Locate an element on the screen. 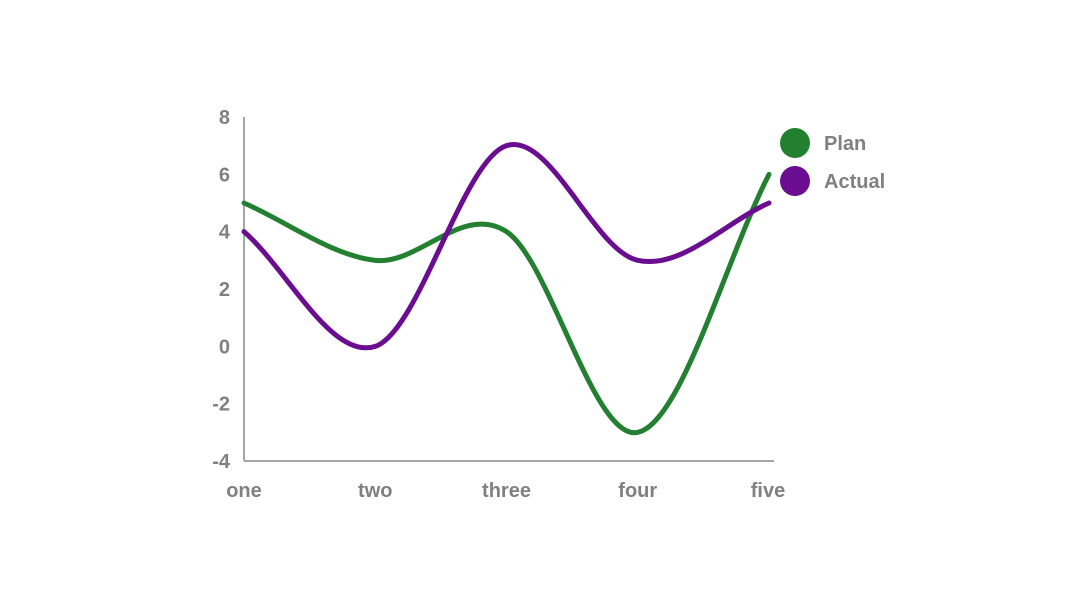 Image resolution: width=1080 pixels, height=608 pixels. y-tick-label: 6 is located at coordinates (224, 175).